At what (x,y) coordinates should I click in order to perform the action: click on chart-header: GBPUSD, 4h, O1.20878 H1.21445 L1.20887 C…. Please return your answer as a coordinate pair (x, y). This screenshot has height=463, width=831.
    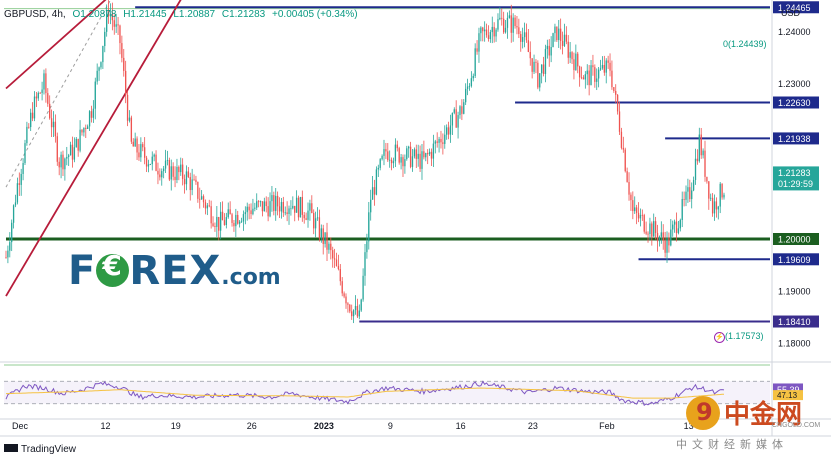
    Looking at the image, I should click on (183, 14).